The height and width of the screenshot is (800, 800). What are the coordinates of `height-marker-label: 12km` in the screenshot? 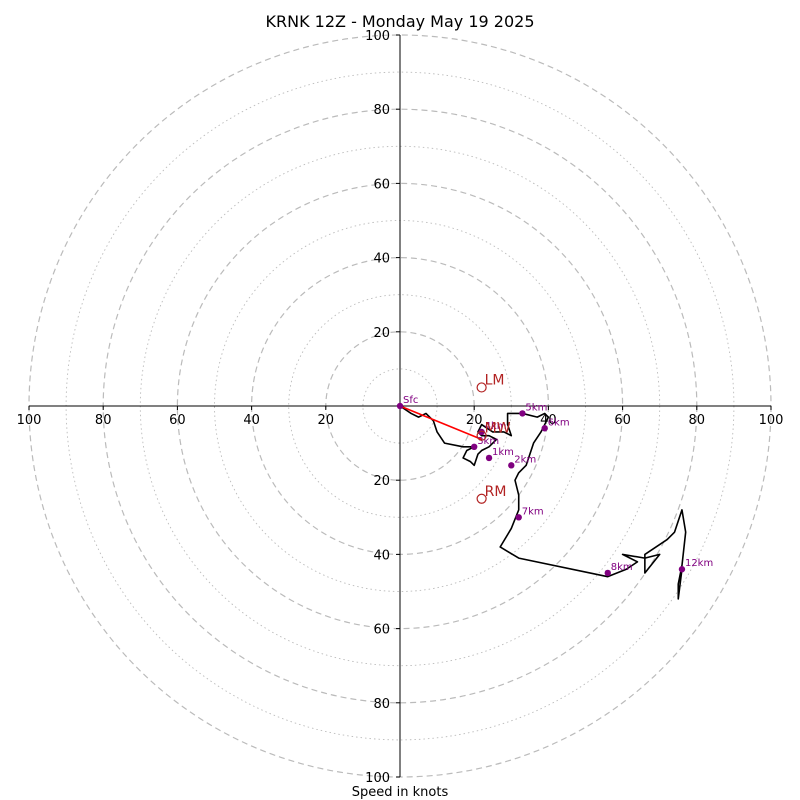 It's located at (699, 563).